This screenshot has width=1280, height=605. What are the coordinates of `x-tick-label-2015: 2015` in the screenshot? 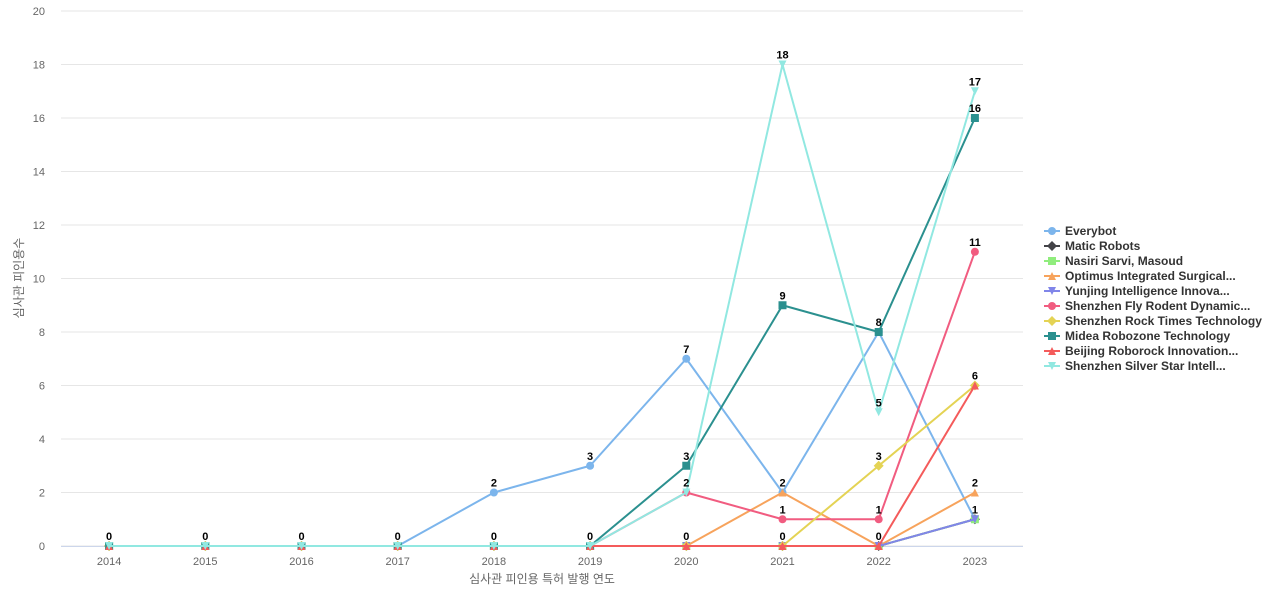 It's located at (205, 562).